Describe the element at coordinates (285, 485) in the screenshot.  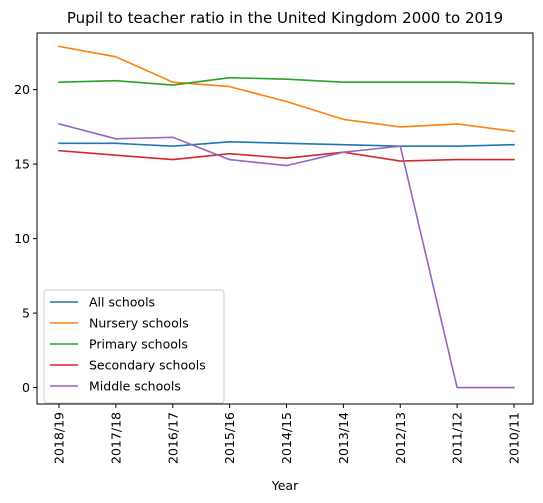
I see `x-axis-title: Year` at that location.